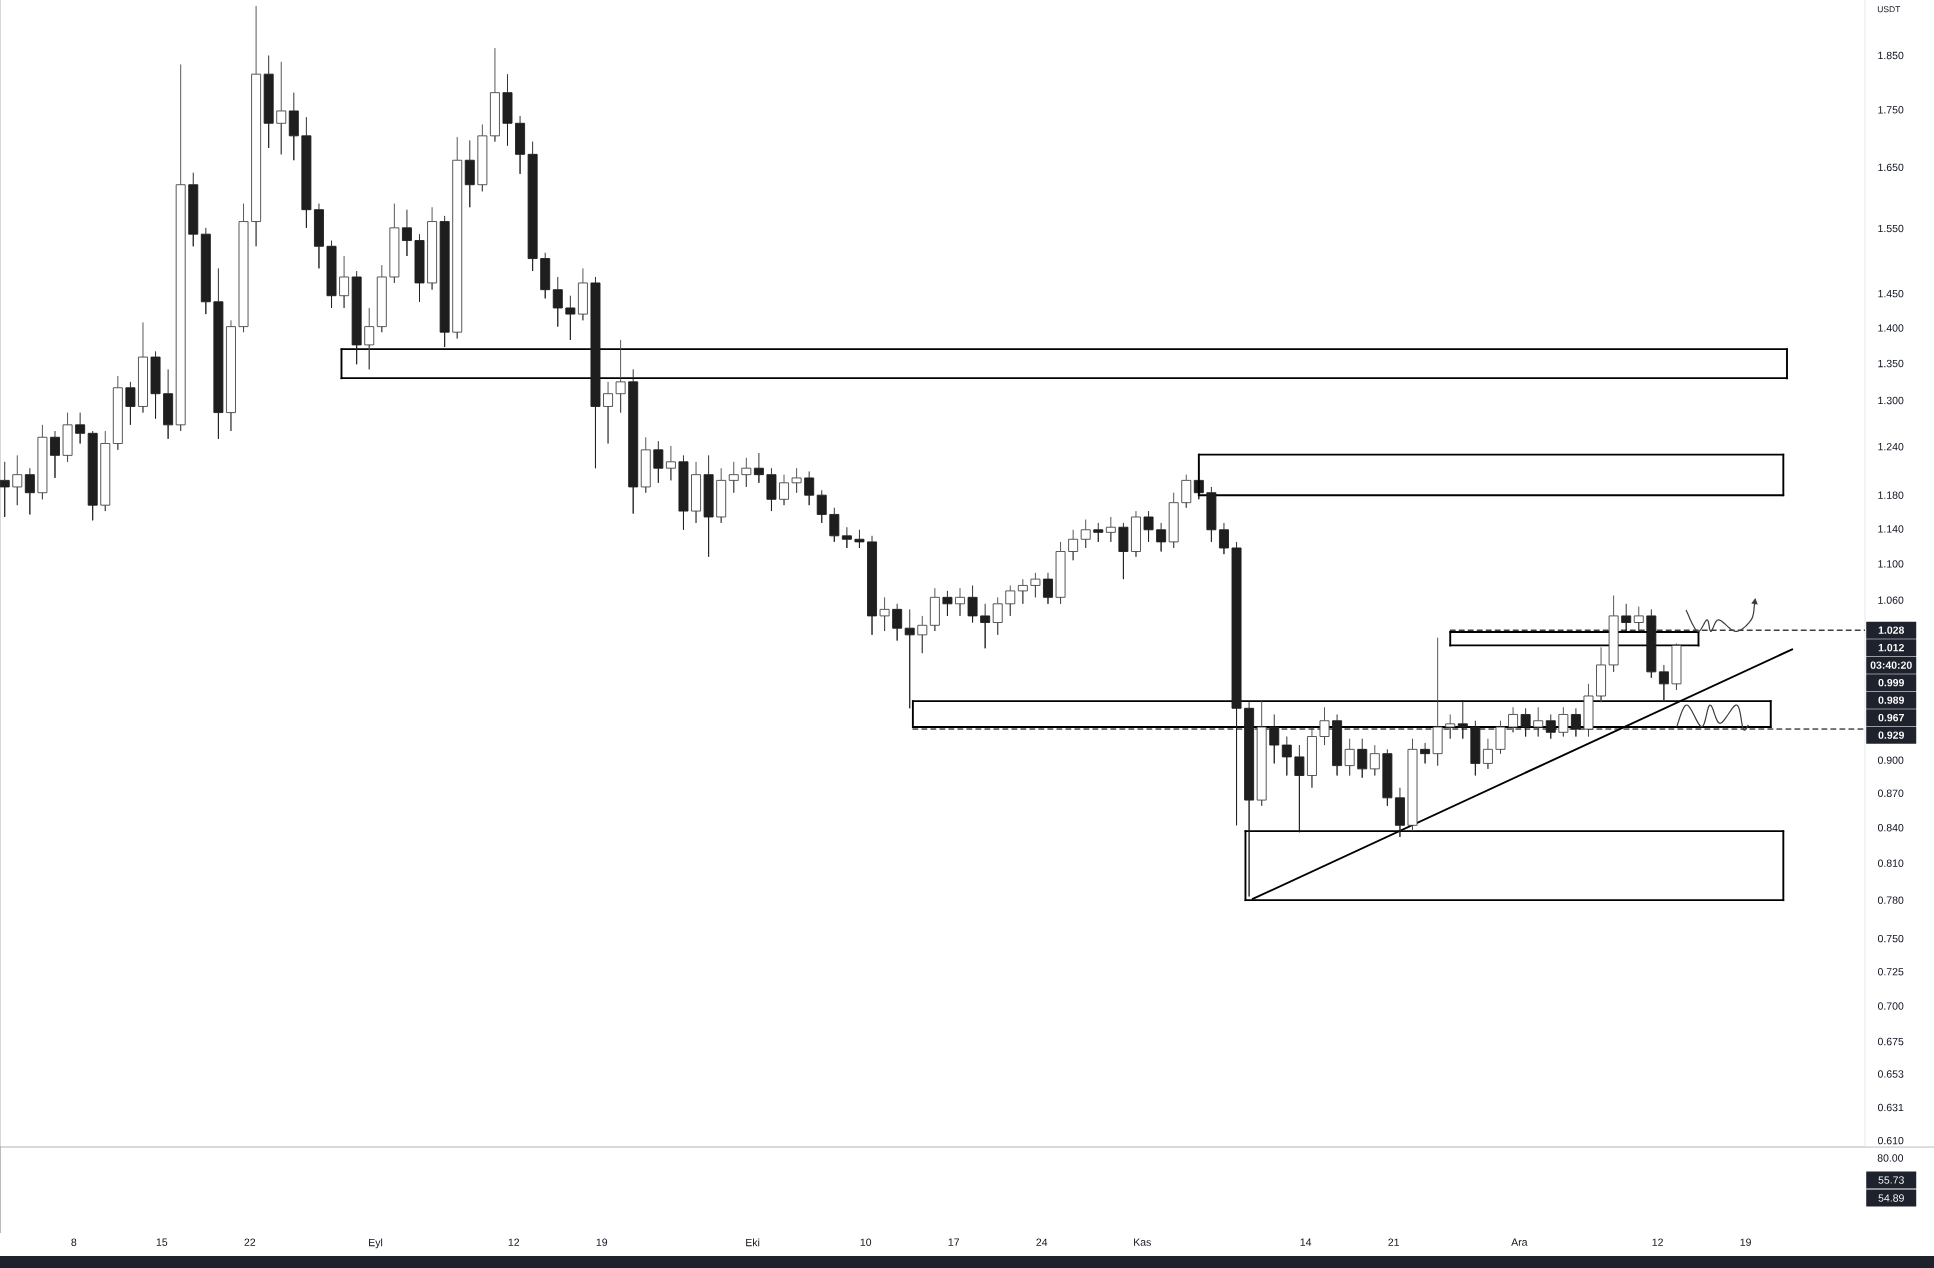 The height and width of the screenshot is (1268, 1934). I want to click on text: 80.00, so click(1890, 1158).